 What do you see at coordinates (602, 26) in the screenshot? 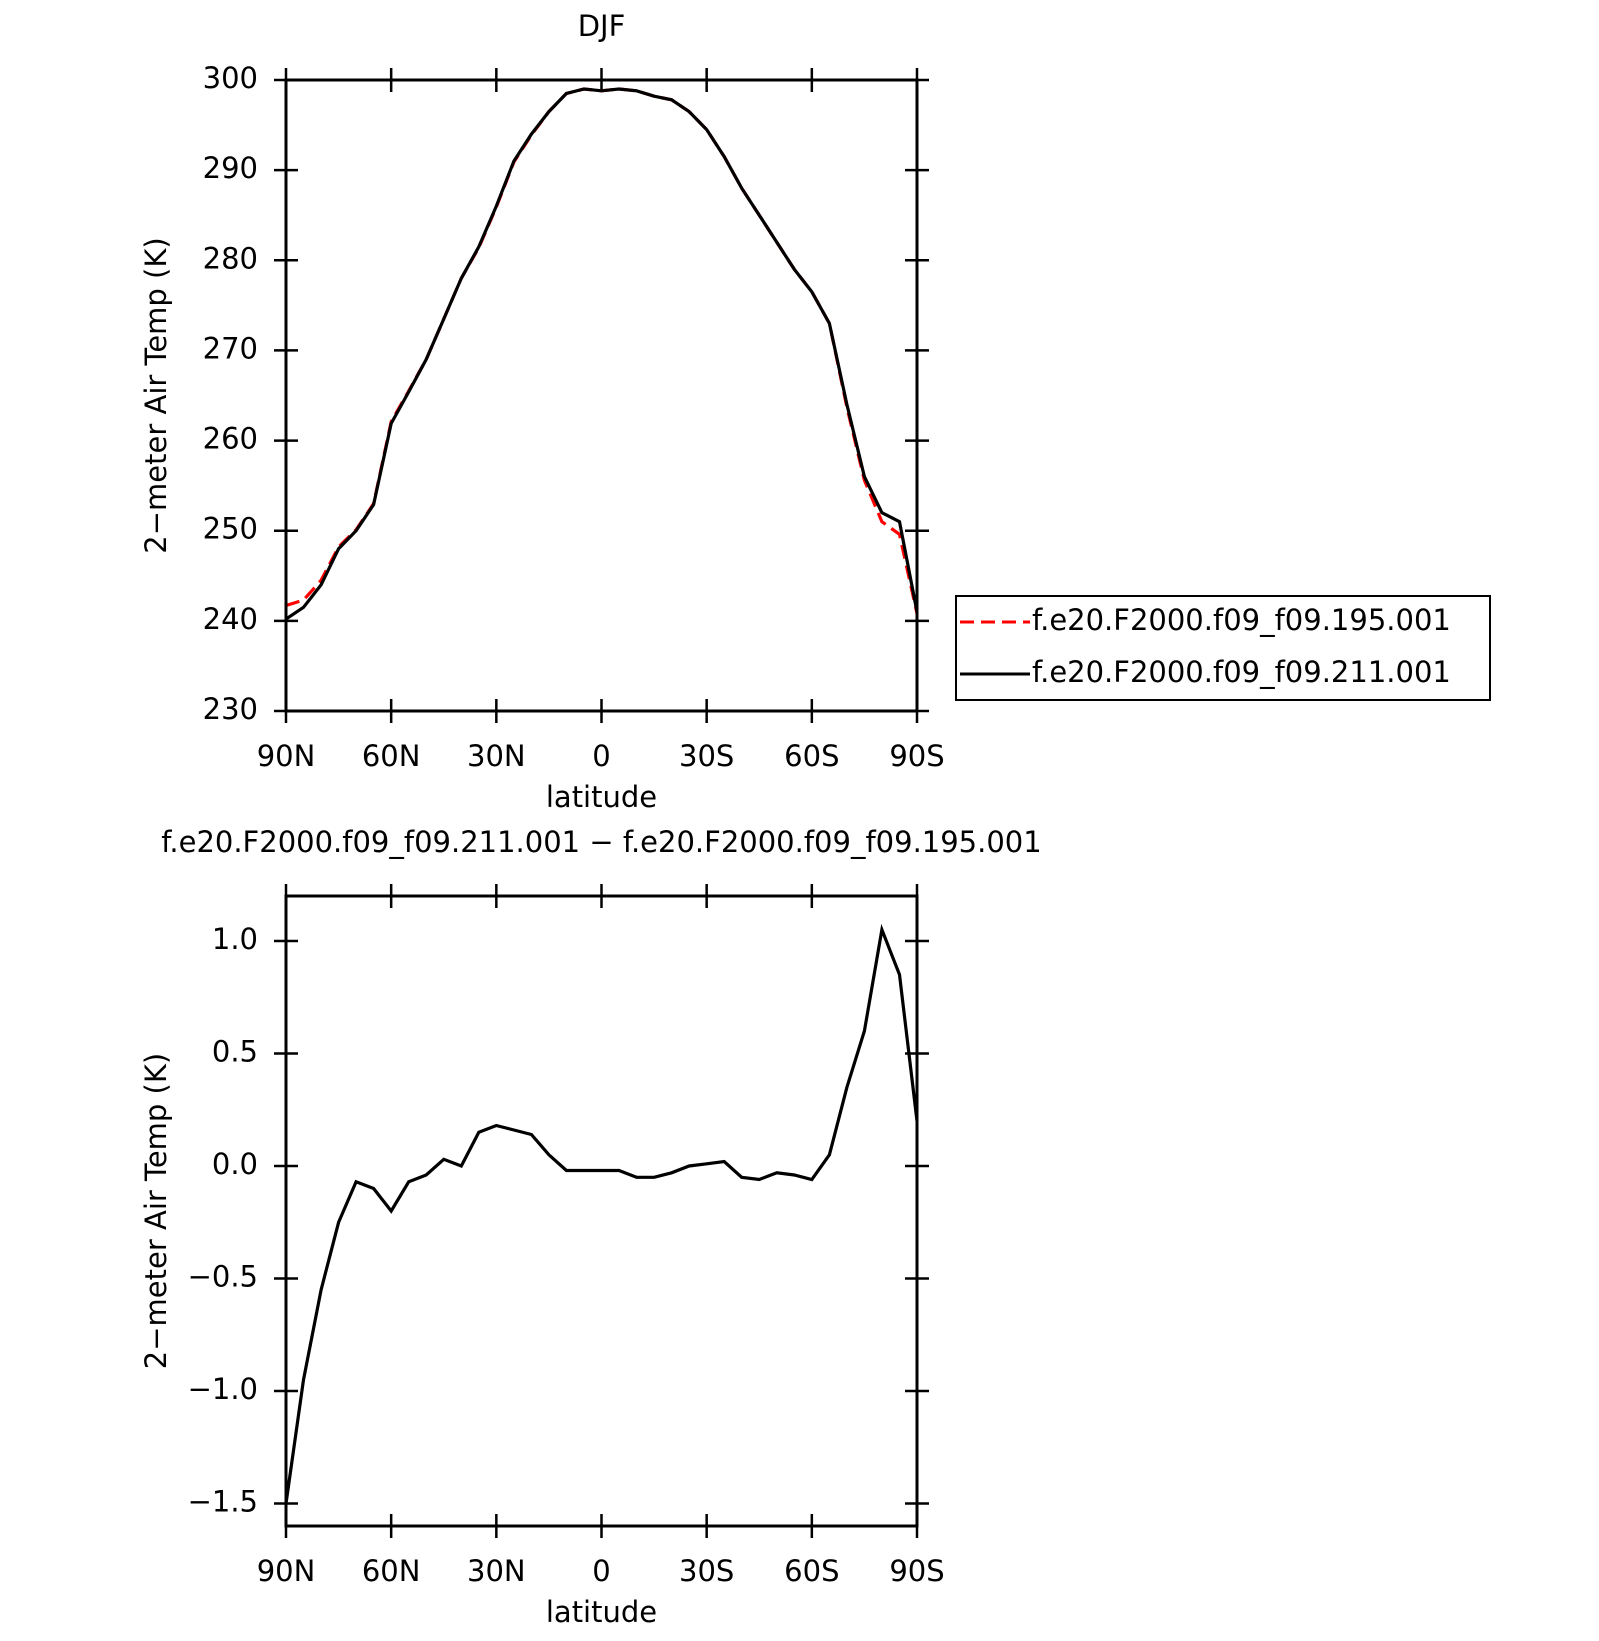
I see `chart-title: DJF` at bounding box center [602, 26].